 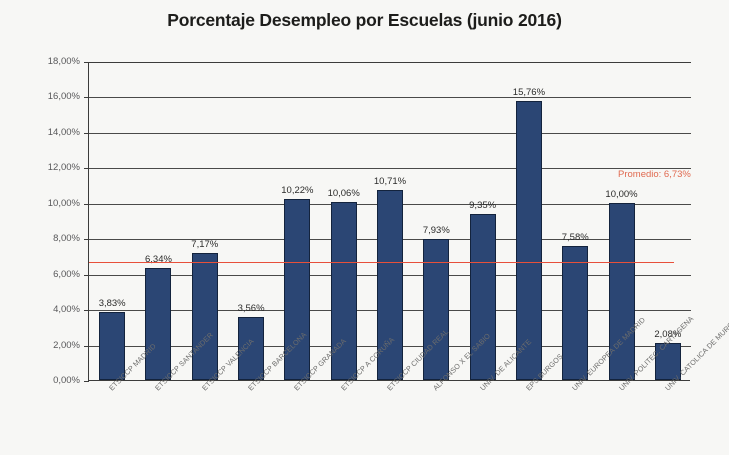 What do you see at coordinates (251, 308) in the screenshot?
I see `bar-value-label: 3,56%` at bounding box center [251, 308].